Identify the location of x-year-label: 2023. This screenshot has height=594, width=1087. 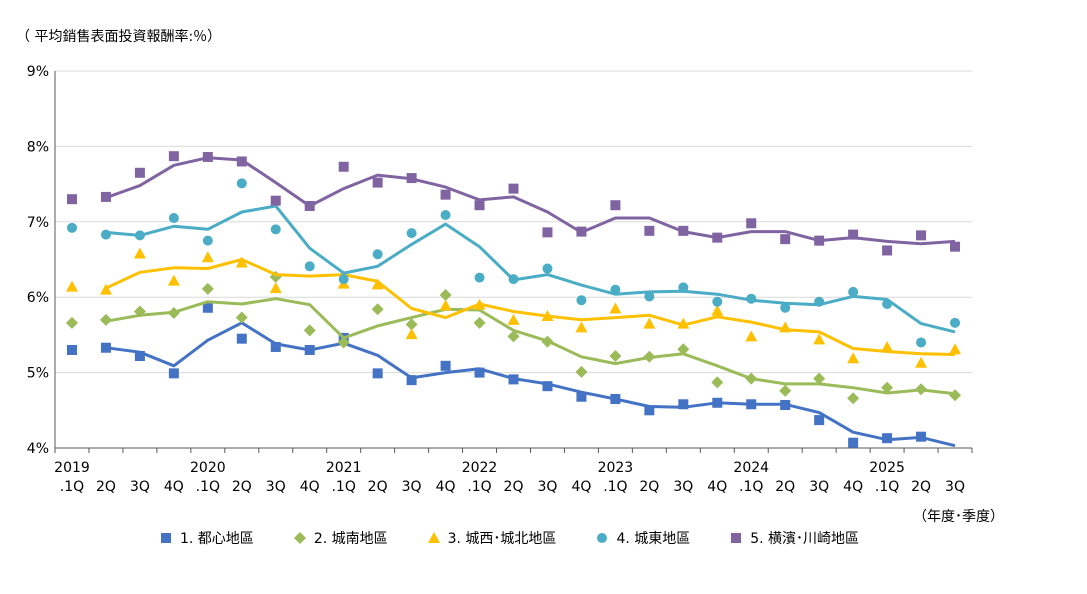
(616, 468).